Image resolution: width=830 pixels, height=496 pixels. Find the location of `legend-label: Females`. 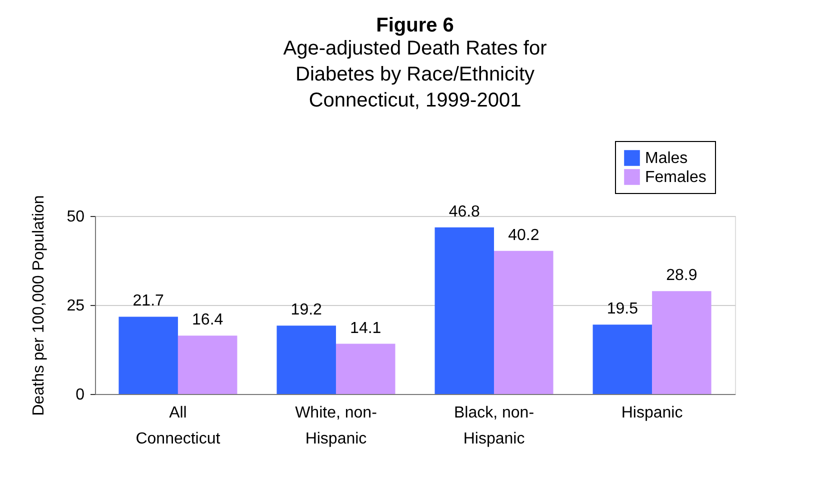

legend-label: Females is located at coordinates (675, 177).